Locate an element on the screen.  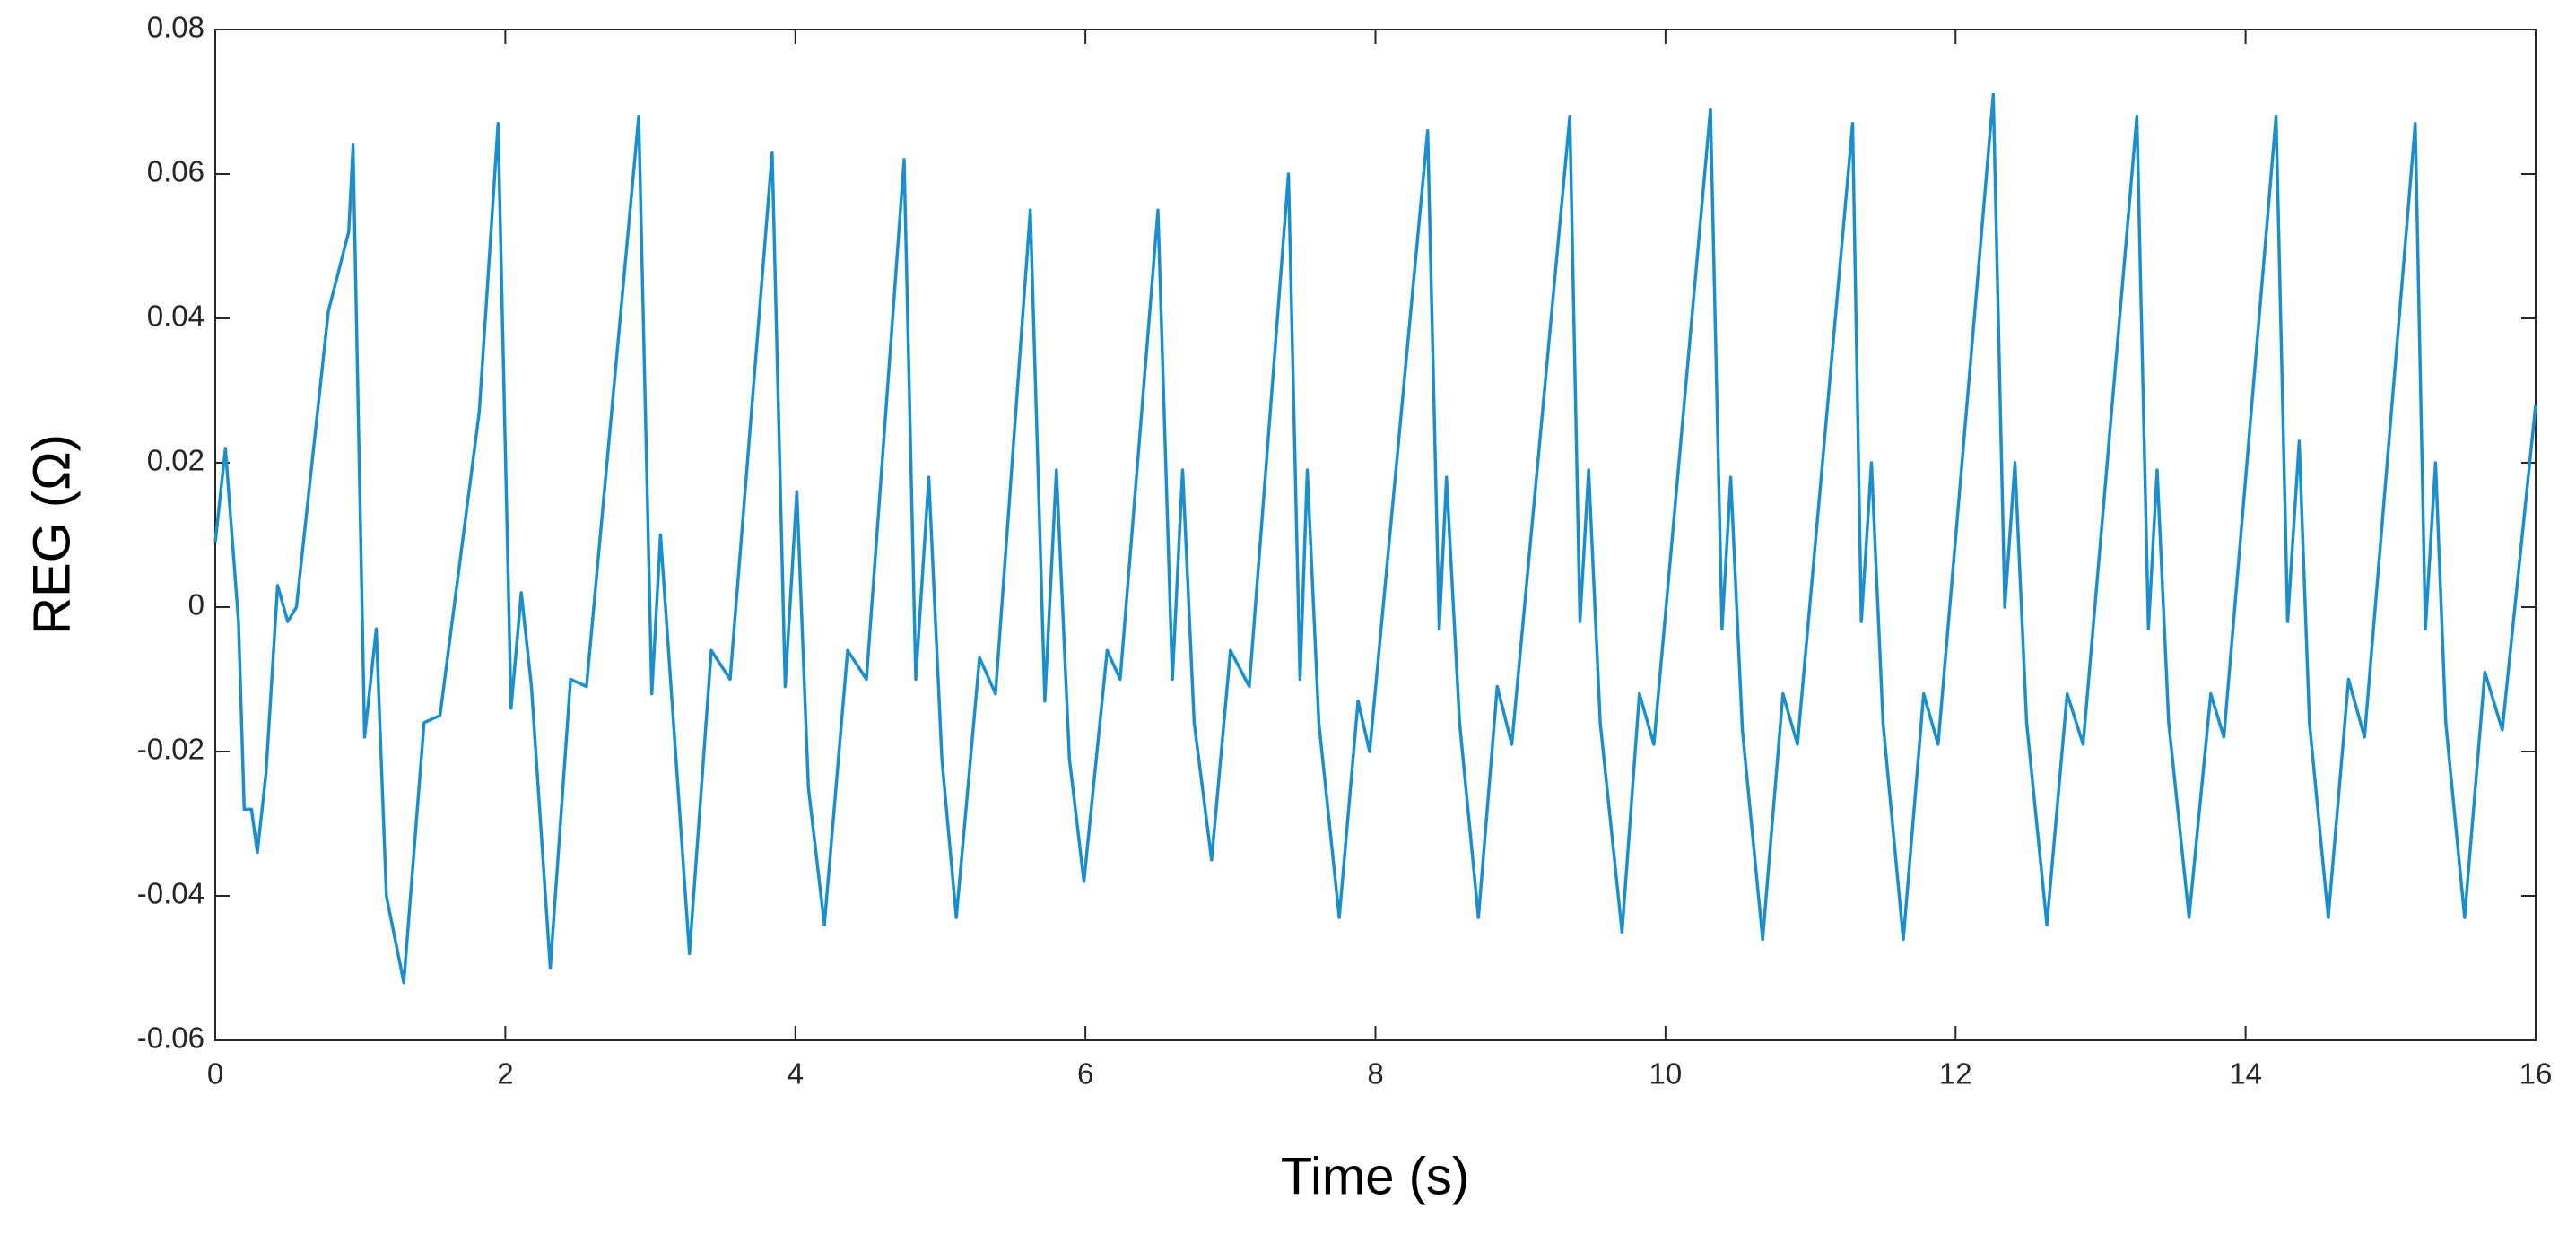
x-tick-label: 6 is located at coordinates (1085, 1074).